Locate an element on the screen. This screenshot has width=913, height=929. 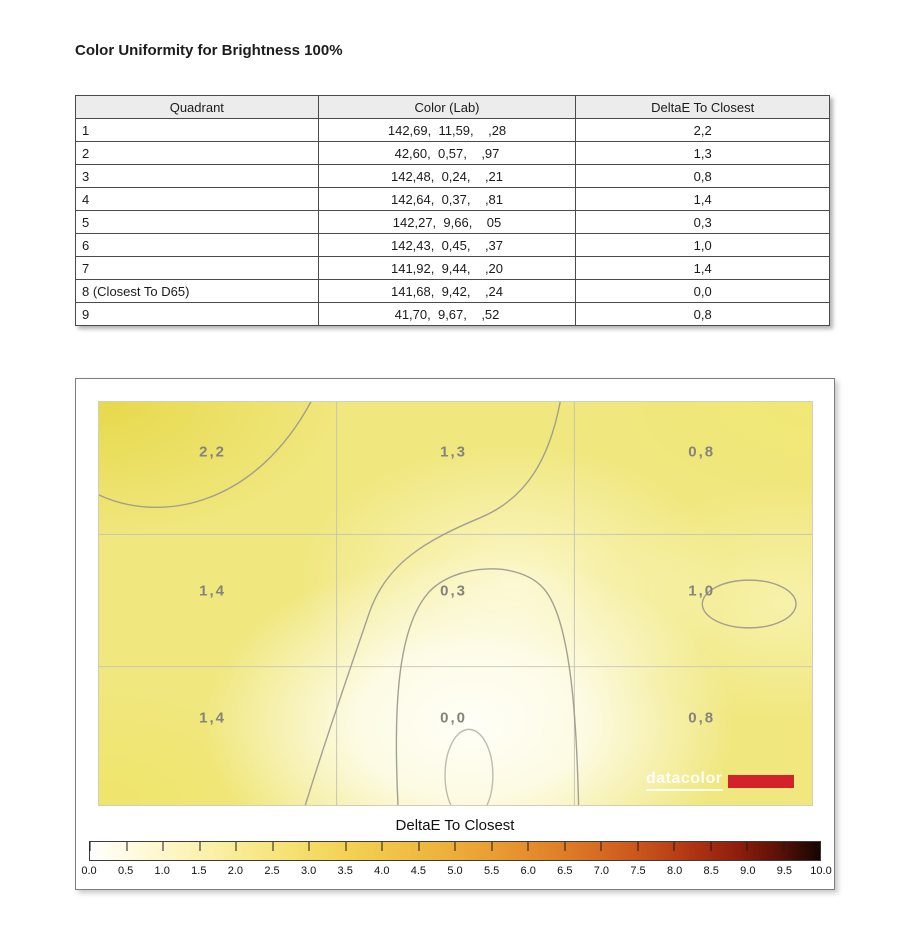
colorbar-tick-label: 3.5 is located at coordinates (345, 871).